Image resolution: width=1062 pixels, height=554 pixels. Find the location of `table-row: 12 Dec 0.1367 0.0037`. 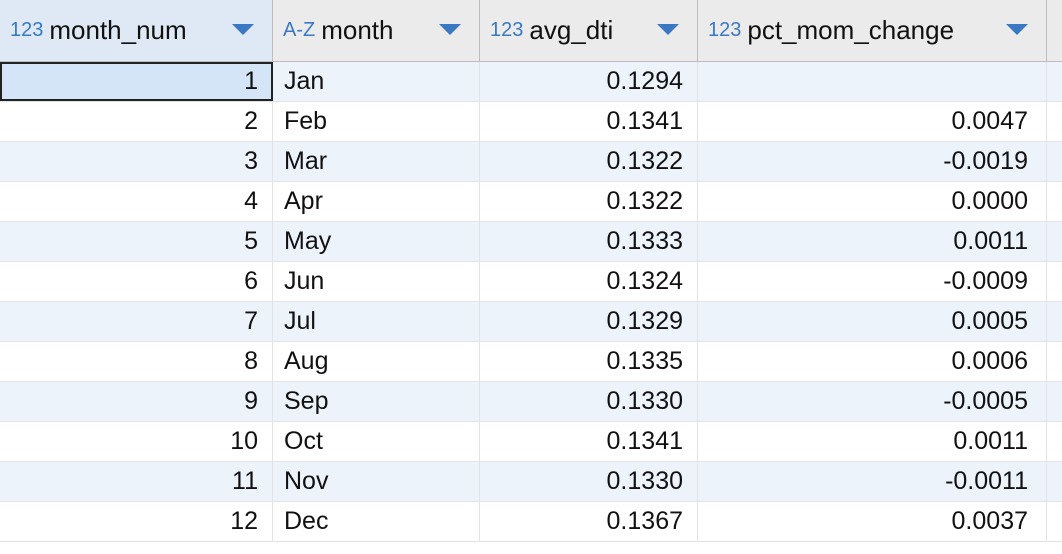

table-row: 12 Dec 0.1367 0.0037 is located at coordinates (531, 522).